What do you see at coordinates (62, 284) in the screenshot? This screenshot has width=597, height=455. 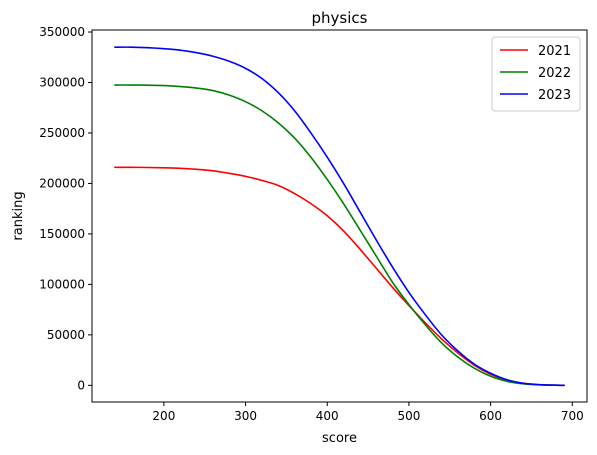 I see `y-tick-label: 100000` at bounding box center [62, 284].